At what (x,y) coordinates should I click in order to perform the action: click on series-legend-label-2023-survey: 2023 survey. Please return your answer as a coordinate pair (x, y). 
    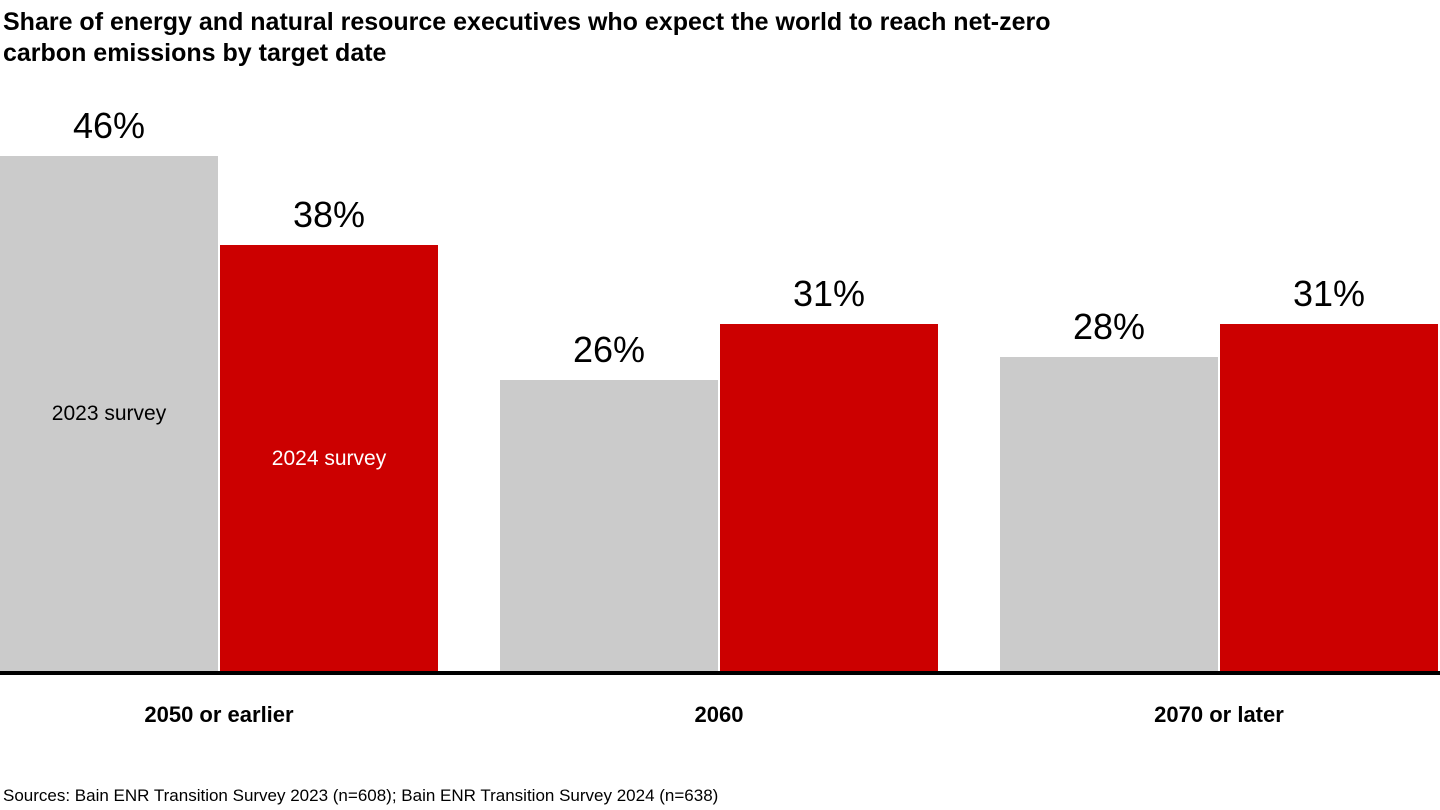
    Looking at the image, I should click on (109, 413).